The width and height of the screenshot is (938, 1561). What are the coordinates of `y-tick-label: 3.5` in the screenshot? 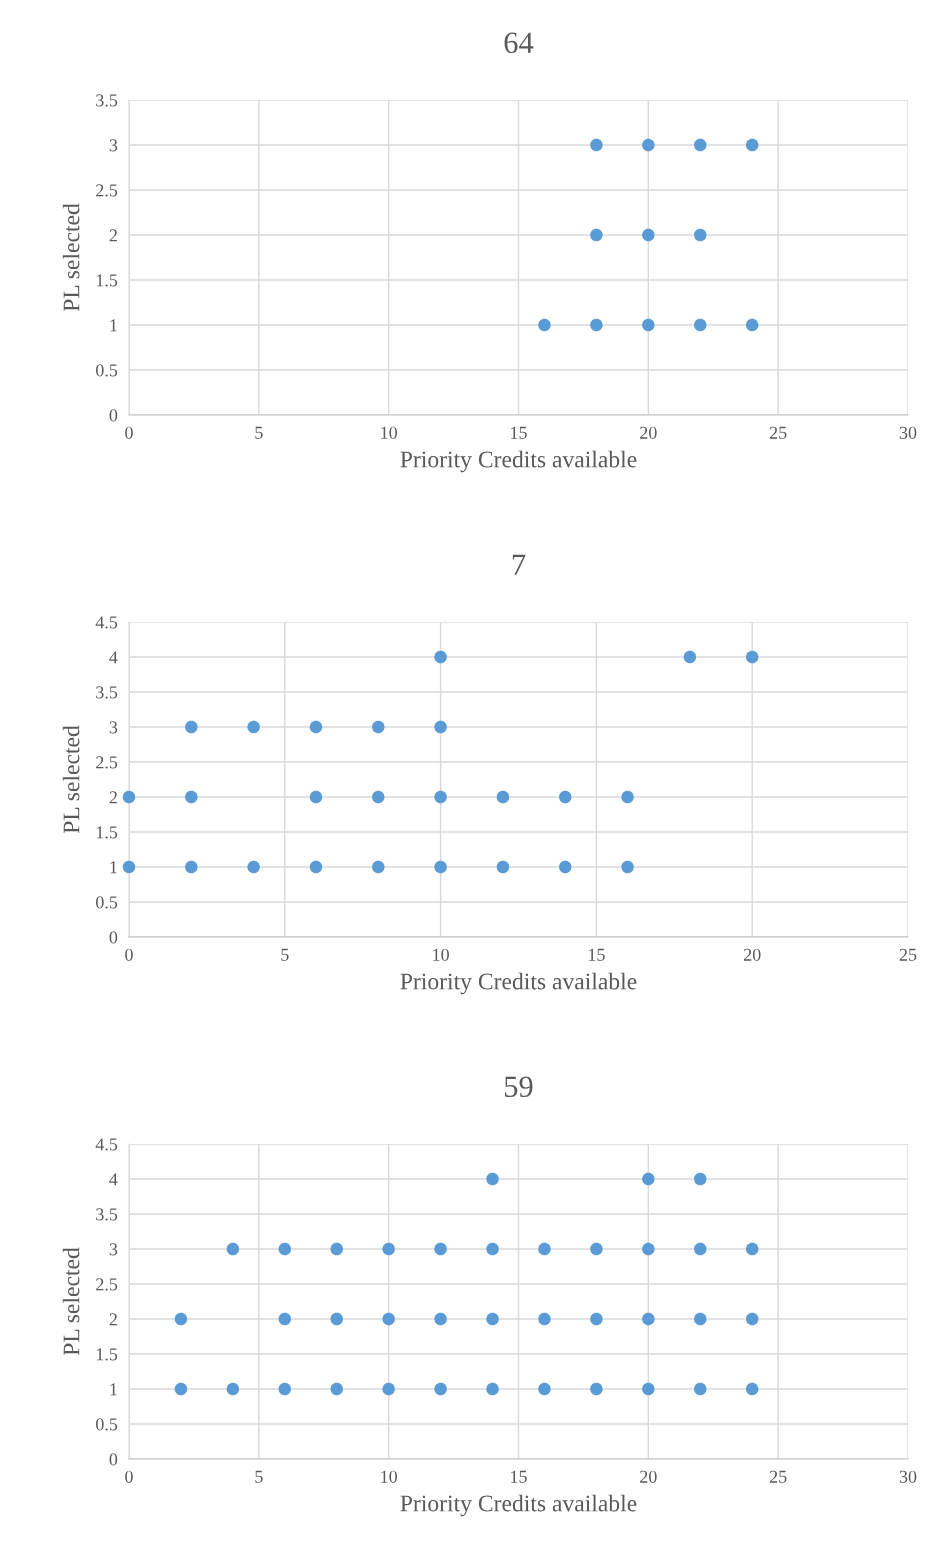 It's located at (107, 692).